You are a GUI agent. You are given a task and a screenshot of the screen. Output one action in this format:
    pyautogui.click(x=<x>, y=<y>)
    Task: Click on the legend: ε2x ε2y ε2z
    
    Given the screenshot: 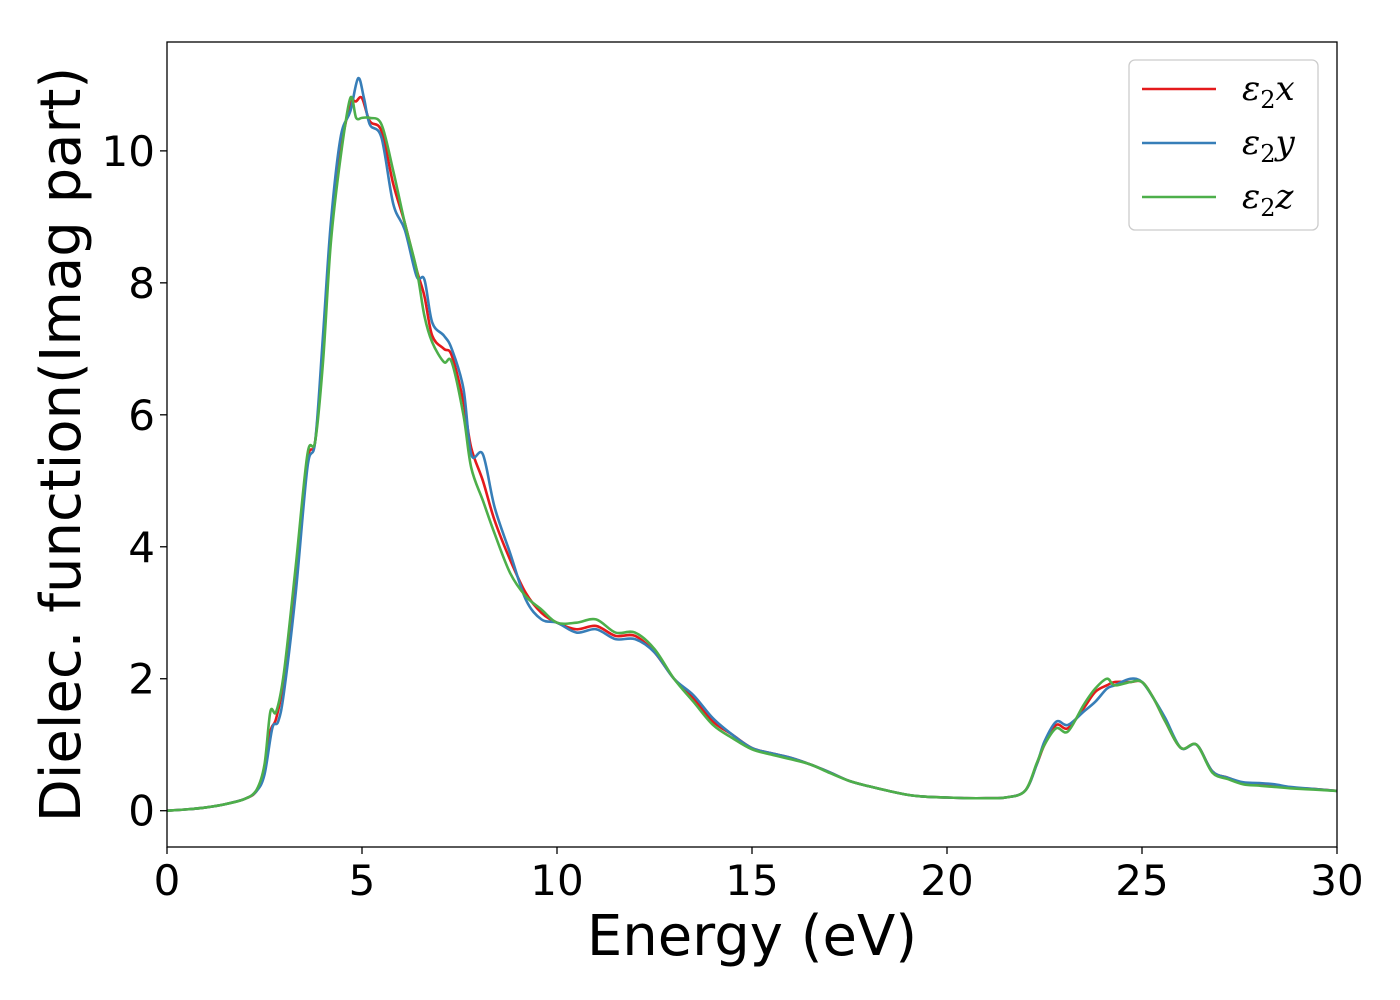 What is the action you would take?
    pyautogui.click(x=1223, y=145)
    